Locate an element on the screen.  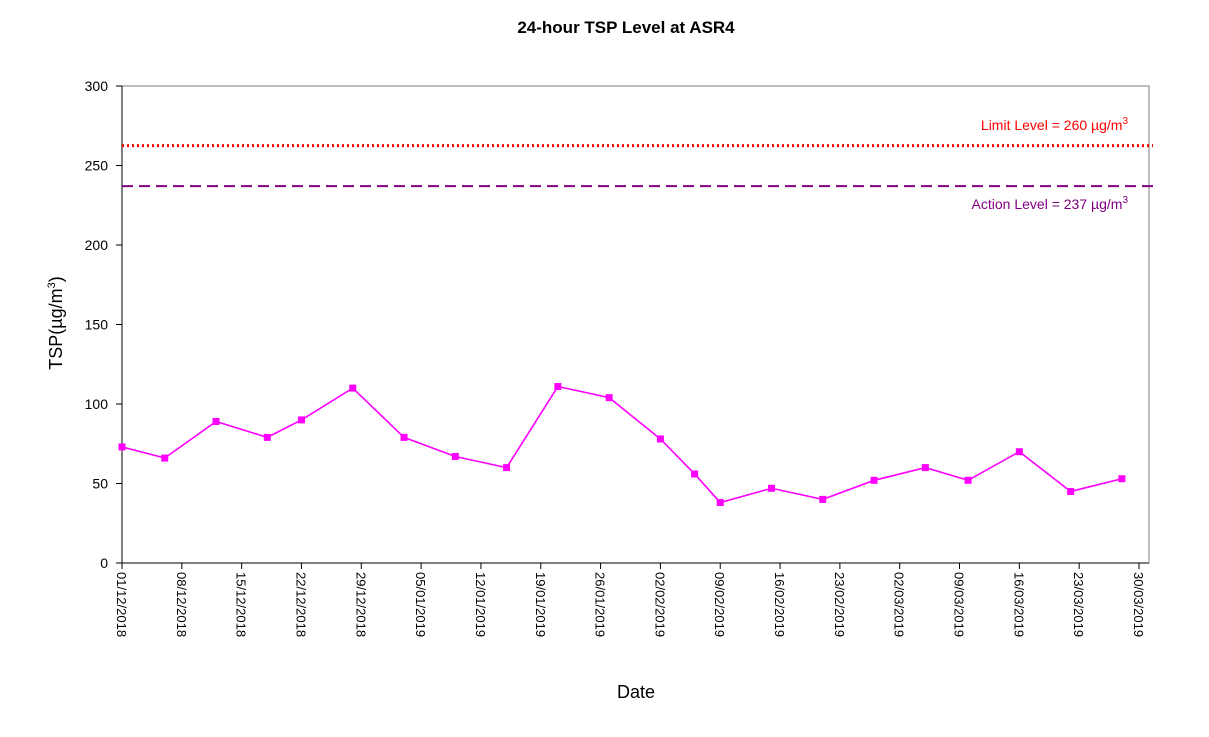
reference-label-237: Action Level = 237 µg/m3 is located at coordinates (1050, 203).